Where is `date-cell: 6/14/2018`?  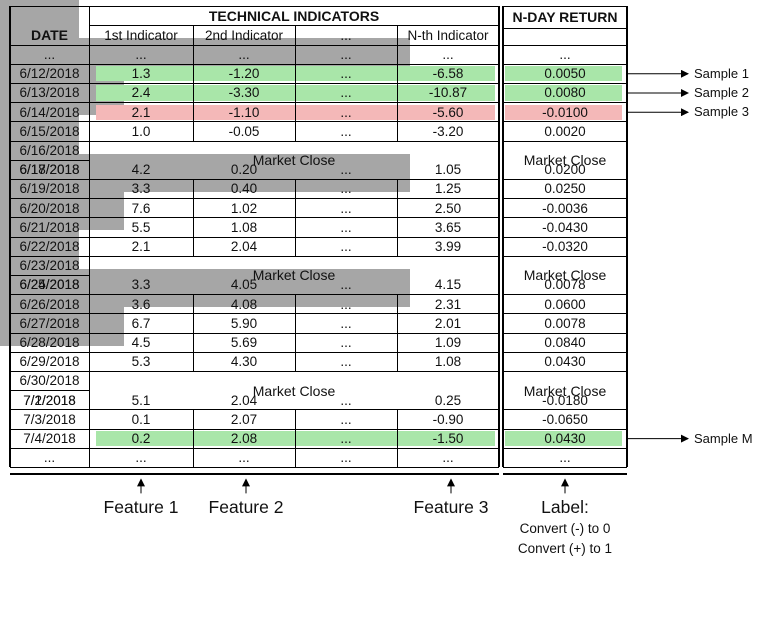
date-cell: 6/14/2018 is located at coordinates (49, 112).